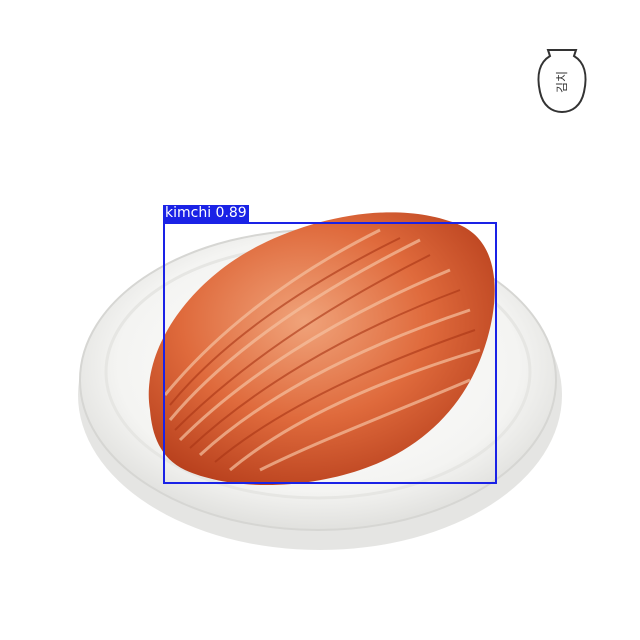  What do you see at coordinates (206, 213) in the screenshot?
I see `detection-label: kimchi 0.89` at bounding box center [206, 213].